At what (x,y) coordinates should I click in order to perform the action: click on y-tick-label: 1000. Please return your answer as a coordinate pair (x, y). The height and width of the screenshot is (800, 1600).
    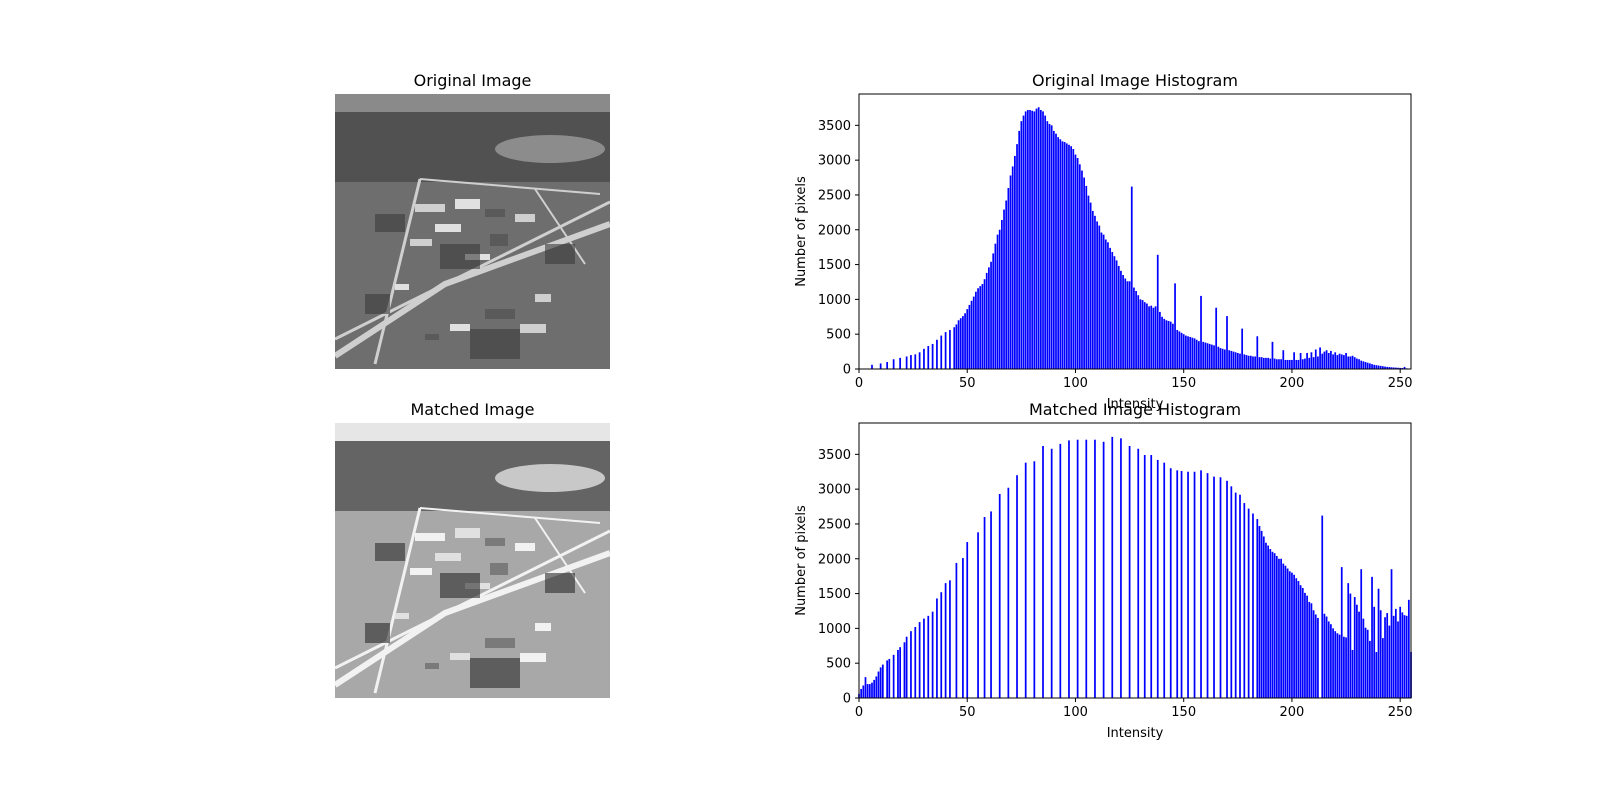
    Looking at the image, I should click on (834, 300).